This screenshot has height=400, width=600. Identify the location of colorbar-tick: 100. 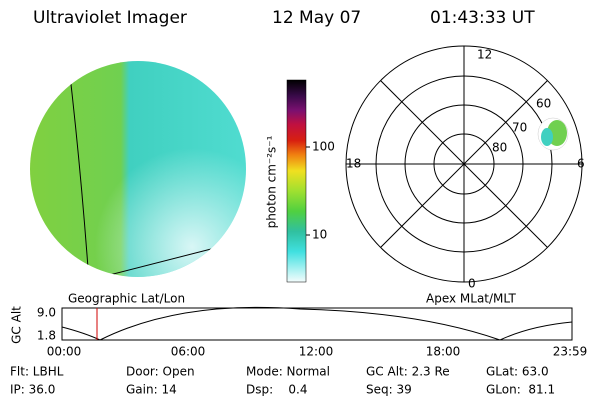
(323, 147).